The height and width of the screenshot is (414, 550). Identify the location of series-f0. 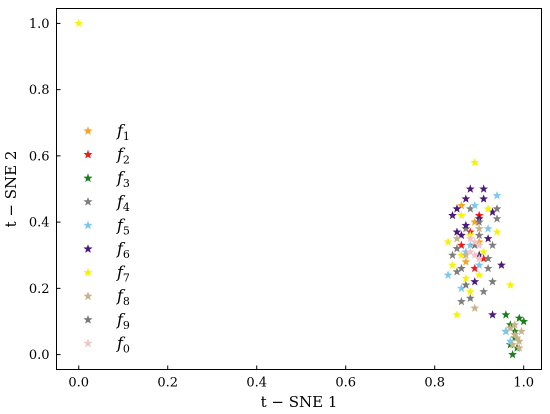
(474, 248).